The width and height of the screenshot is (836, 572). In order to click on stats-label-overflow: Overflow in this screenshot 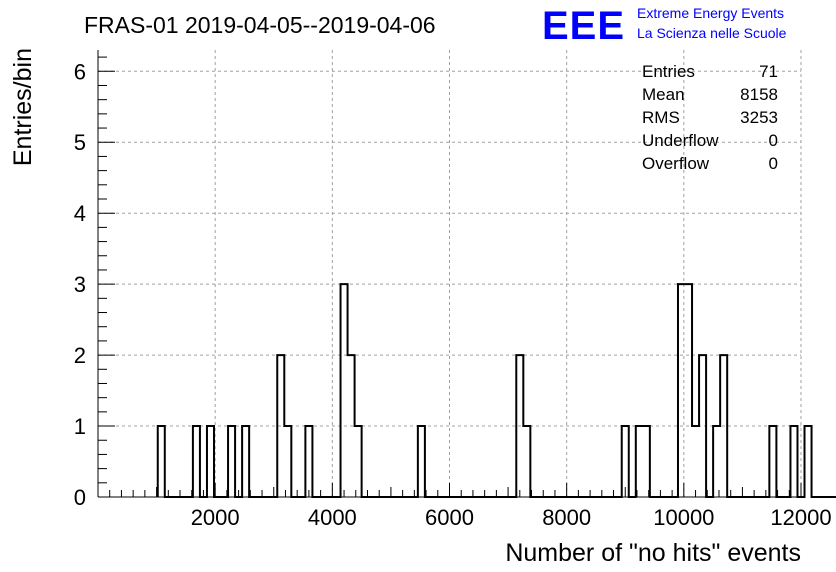, I will do `click(676, 163)`.